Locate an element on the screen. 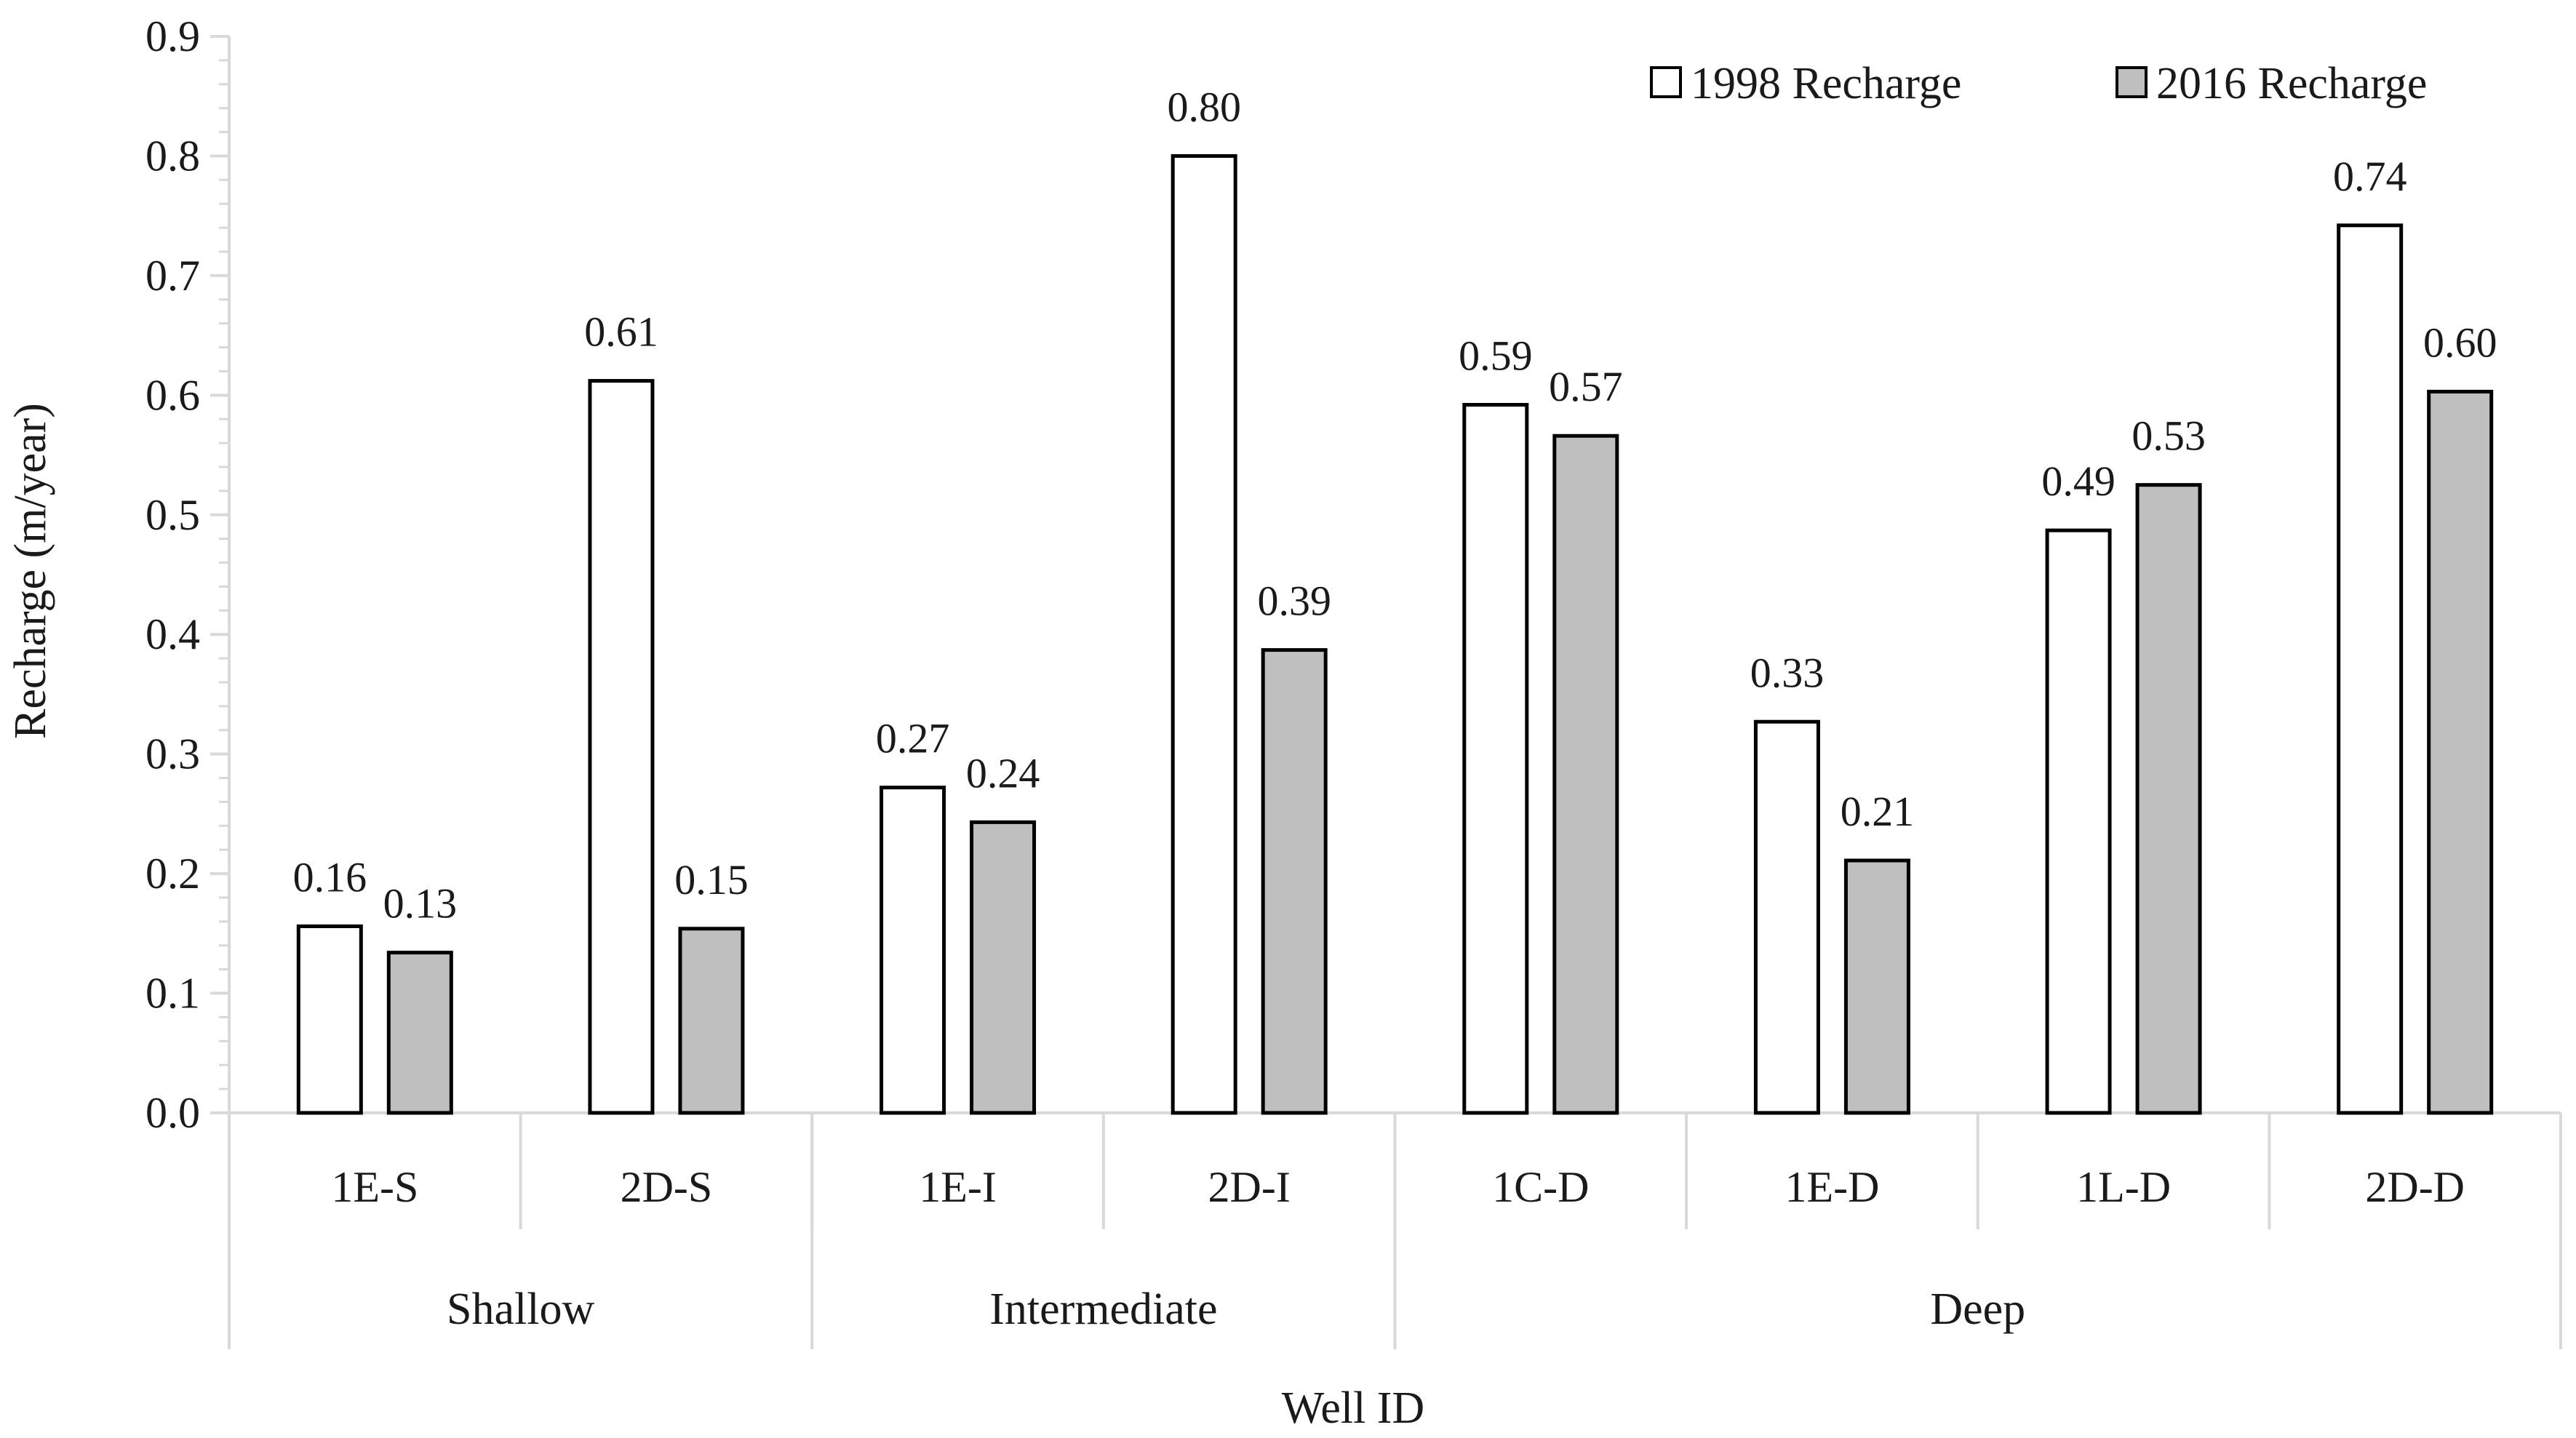 The width and height of the screenshot is (2576, 1438). bar-2016-2d-s is located at coordinates (711, 1021).